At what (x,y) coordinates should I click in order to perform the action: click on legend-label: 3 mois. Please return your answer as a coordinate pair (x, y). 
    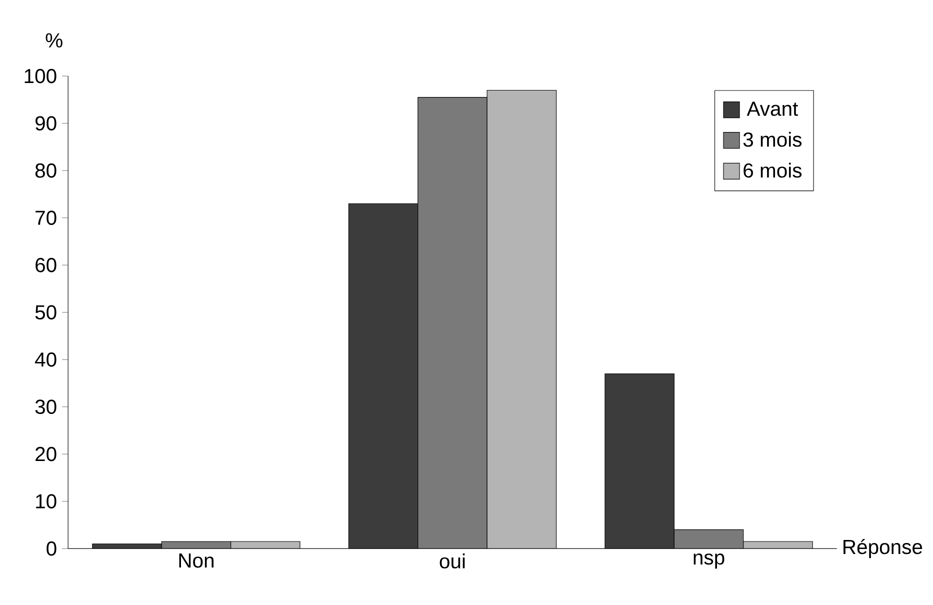
    Looking at the image, I should click on (772, 139).